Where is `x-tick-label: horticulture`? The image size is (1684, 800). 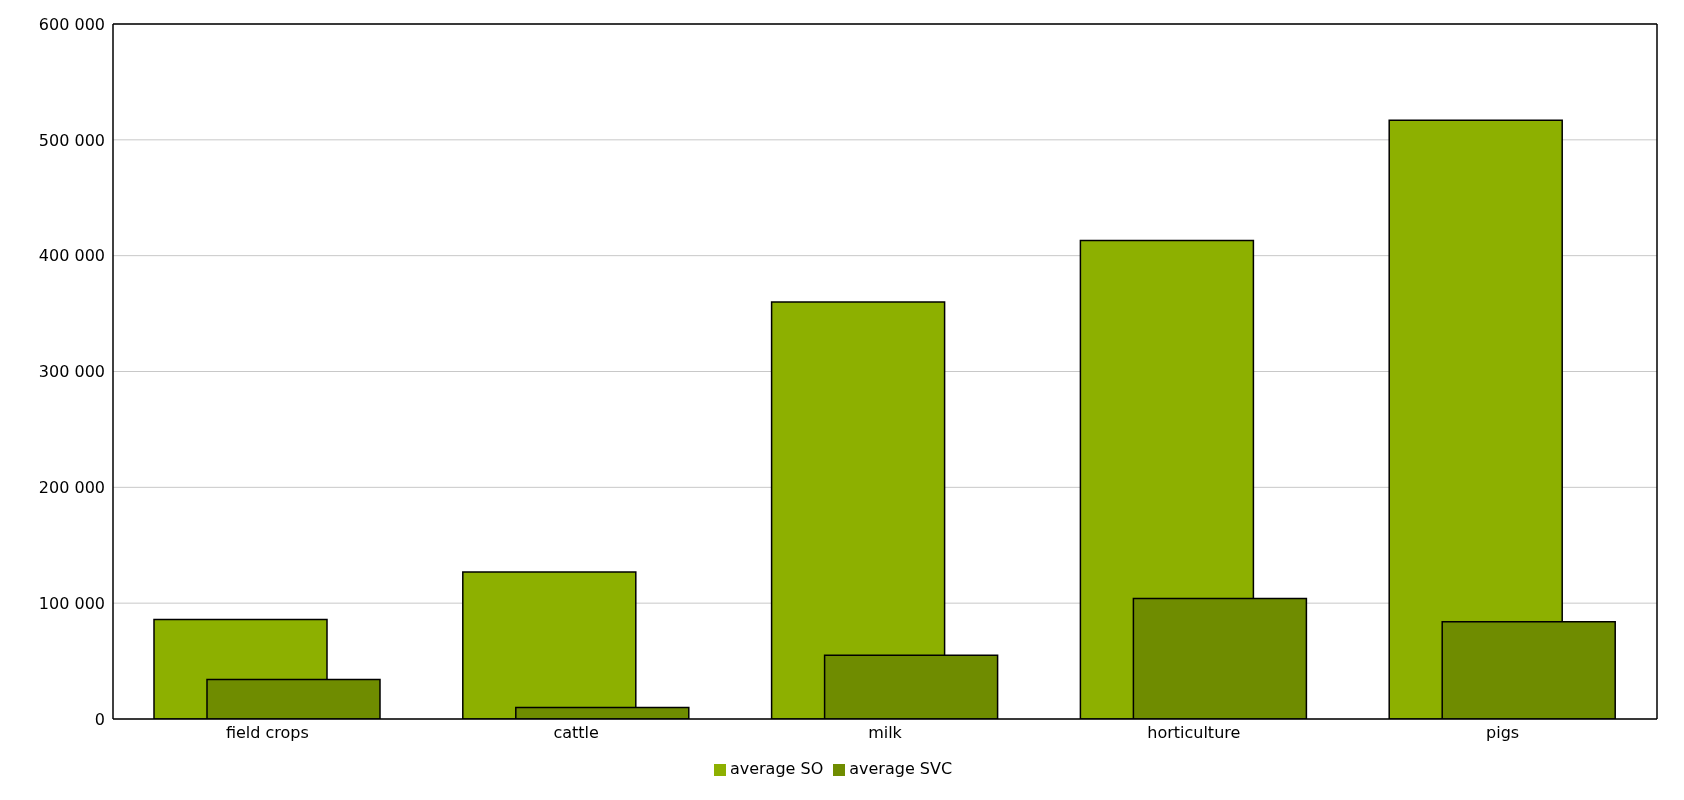 x-tick-label: horticulture is located at coordinates (1194, 733).